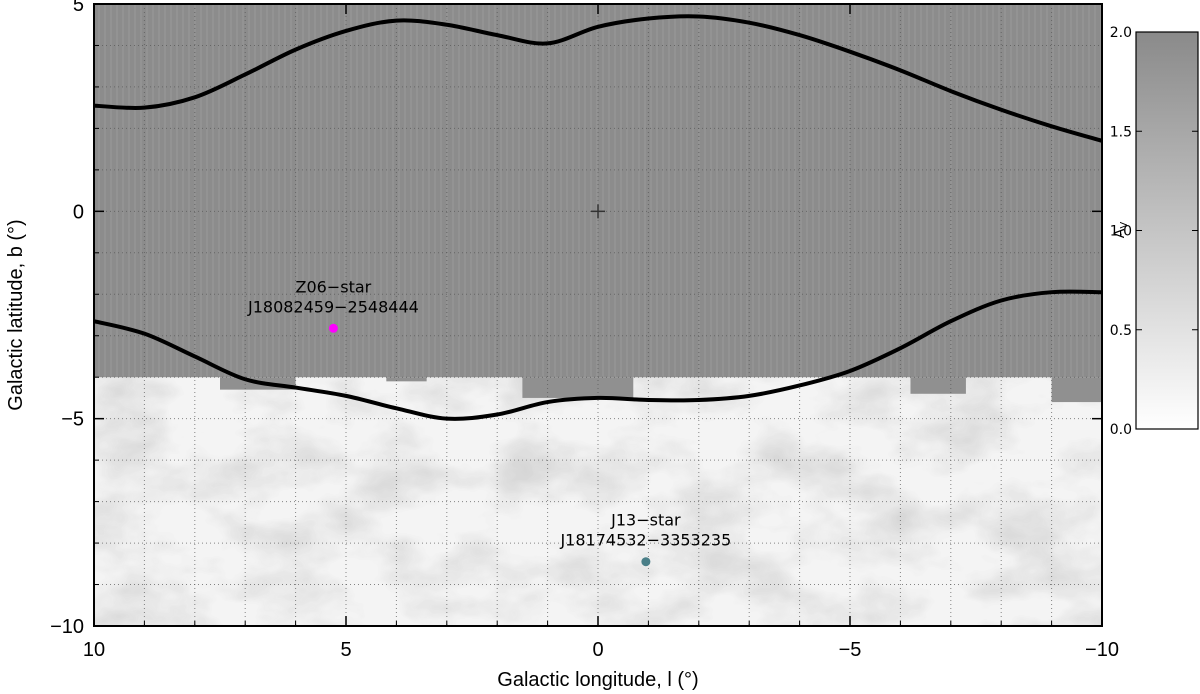  I want to click on x-tick-label: −5, so click(850, 650).